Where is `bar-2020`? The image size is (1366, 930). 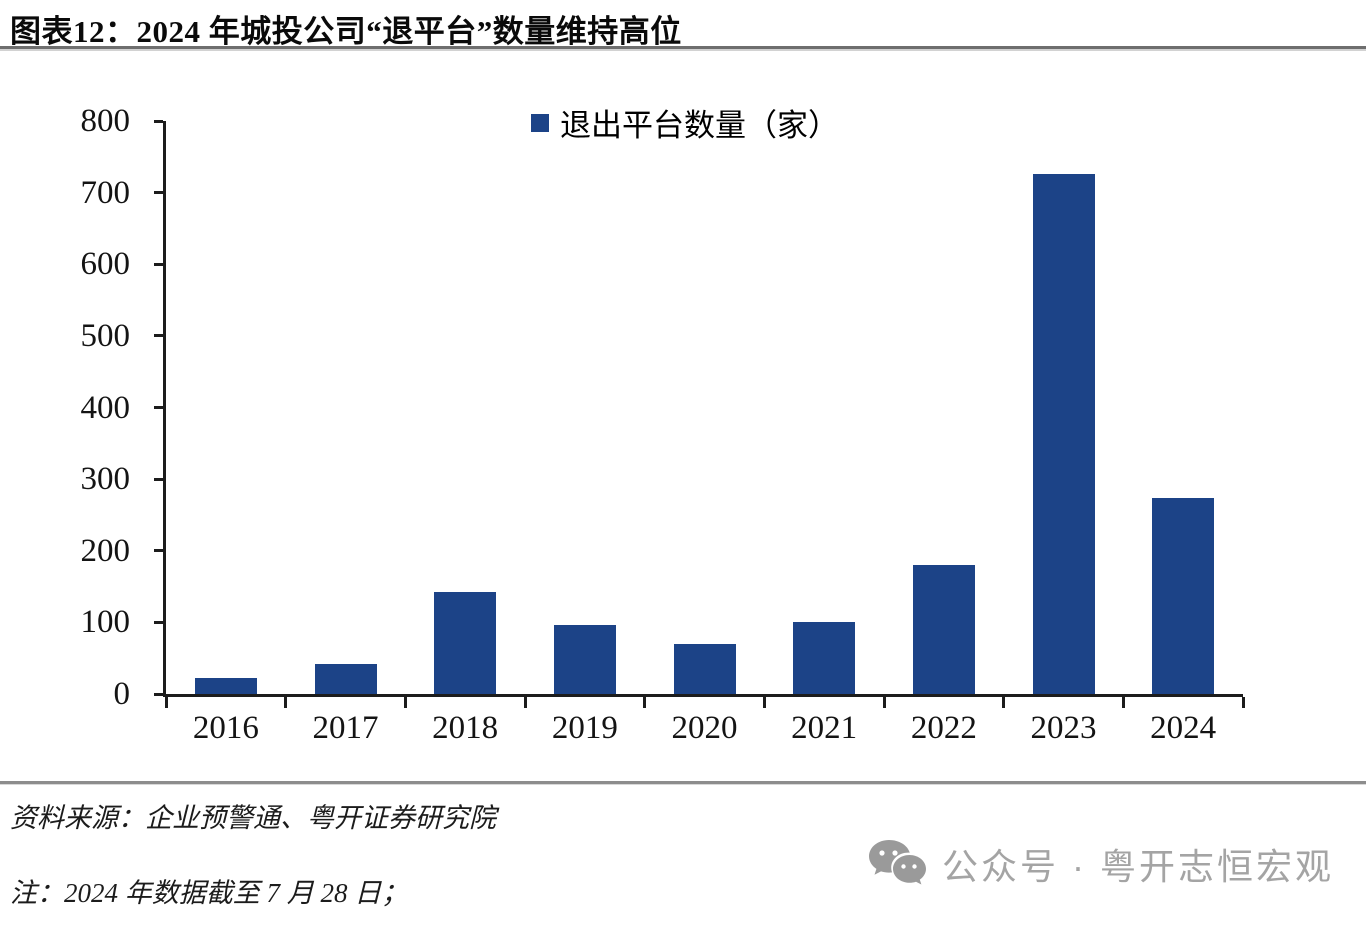 bar-2020 is located at coordinates (704, 668).